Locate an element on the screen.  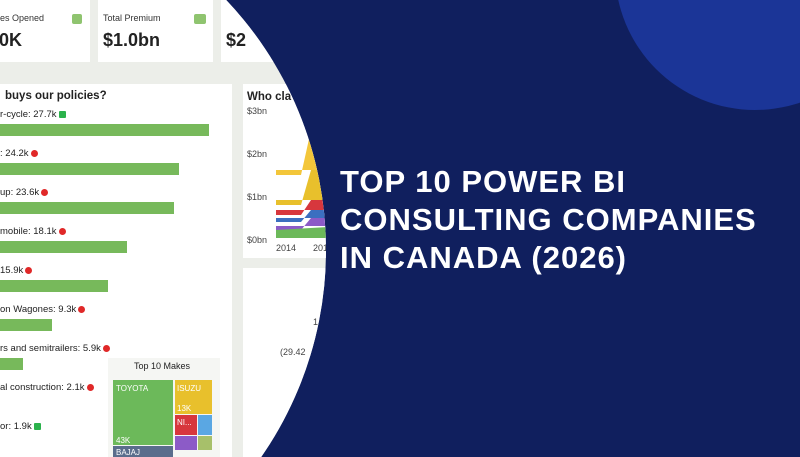
card-value: 30K is located at coordinates (11, 40).